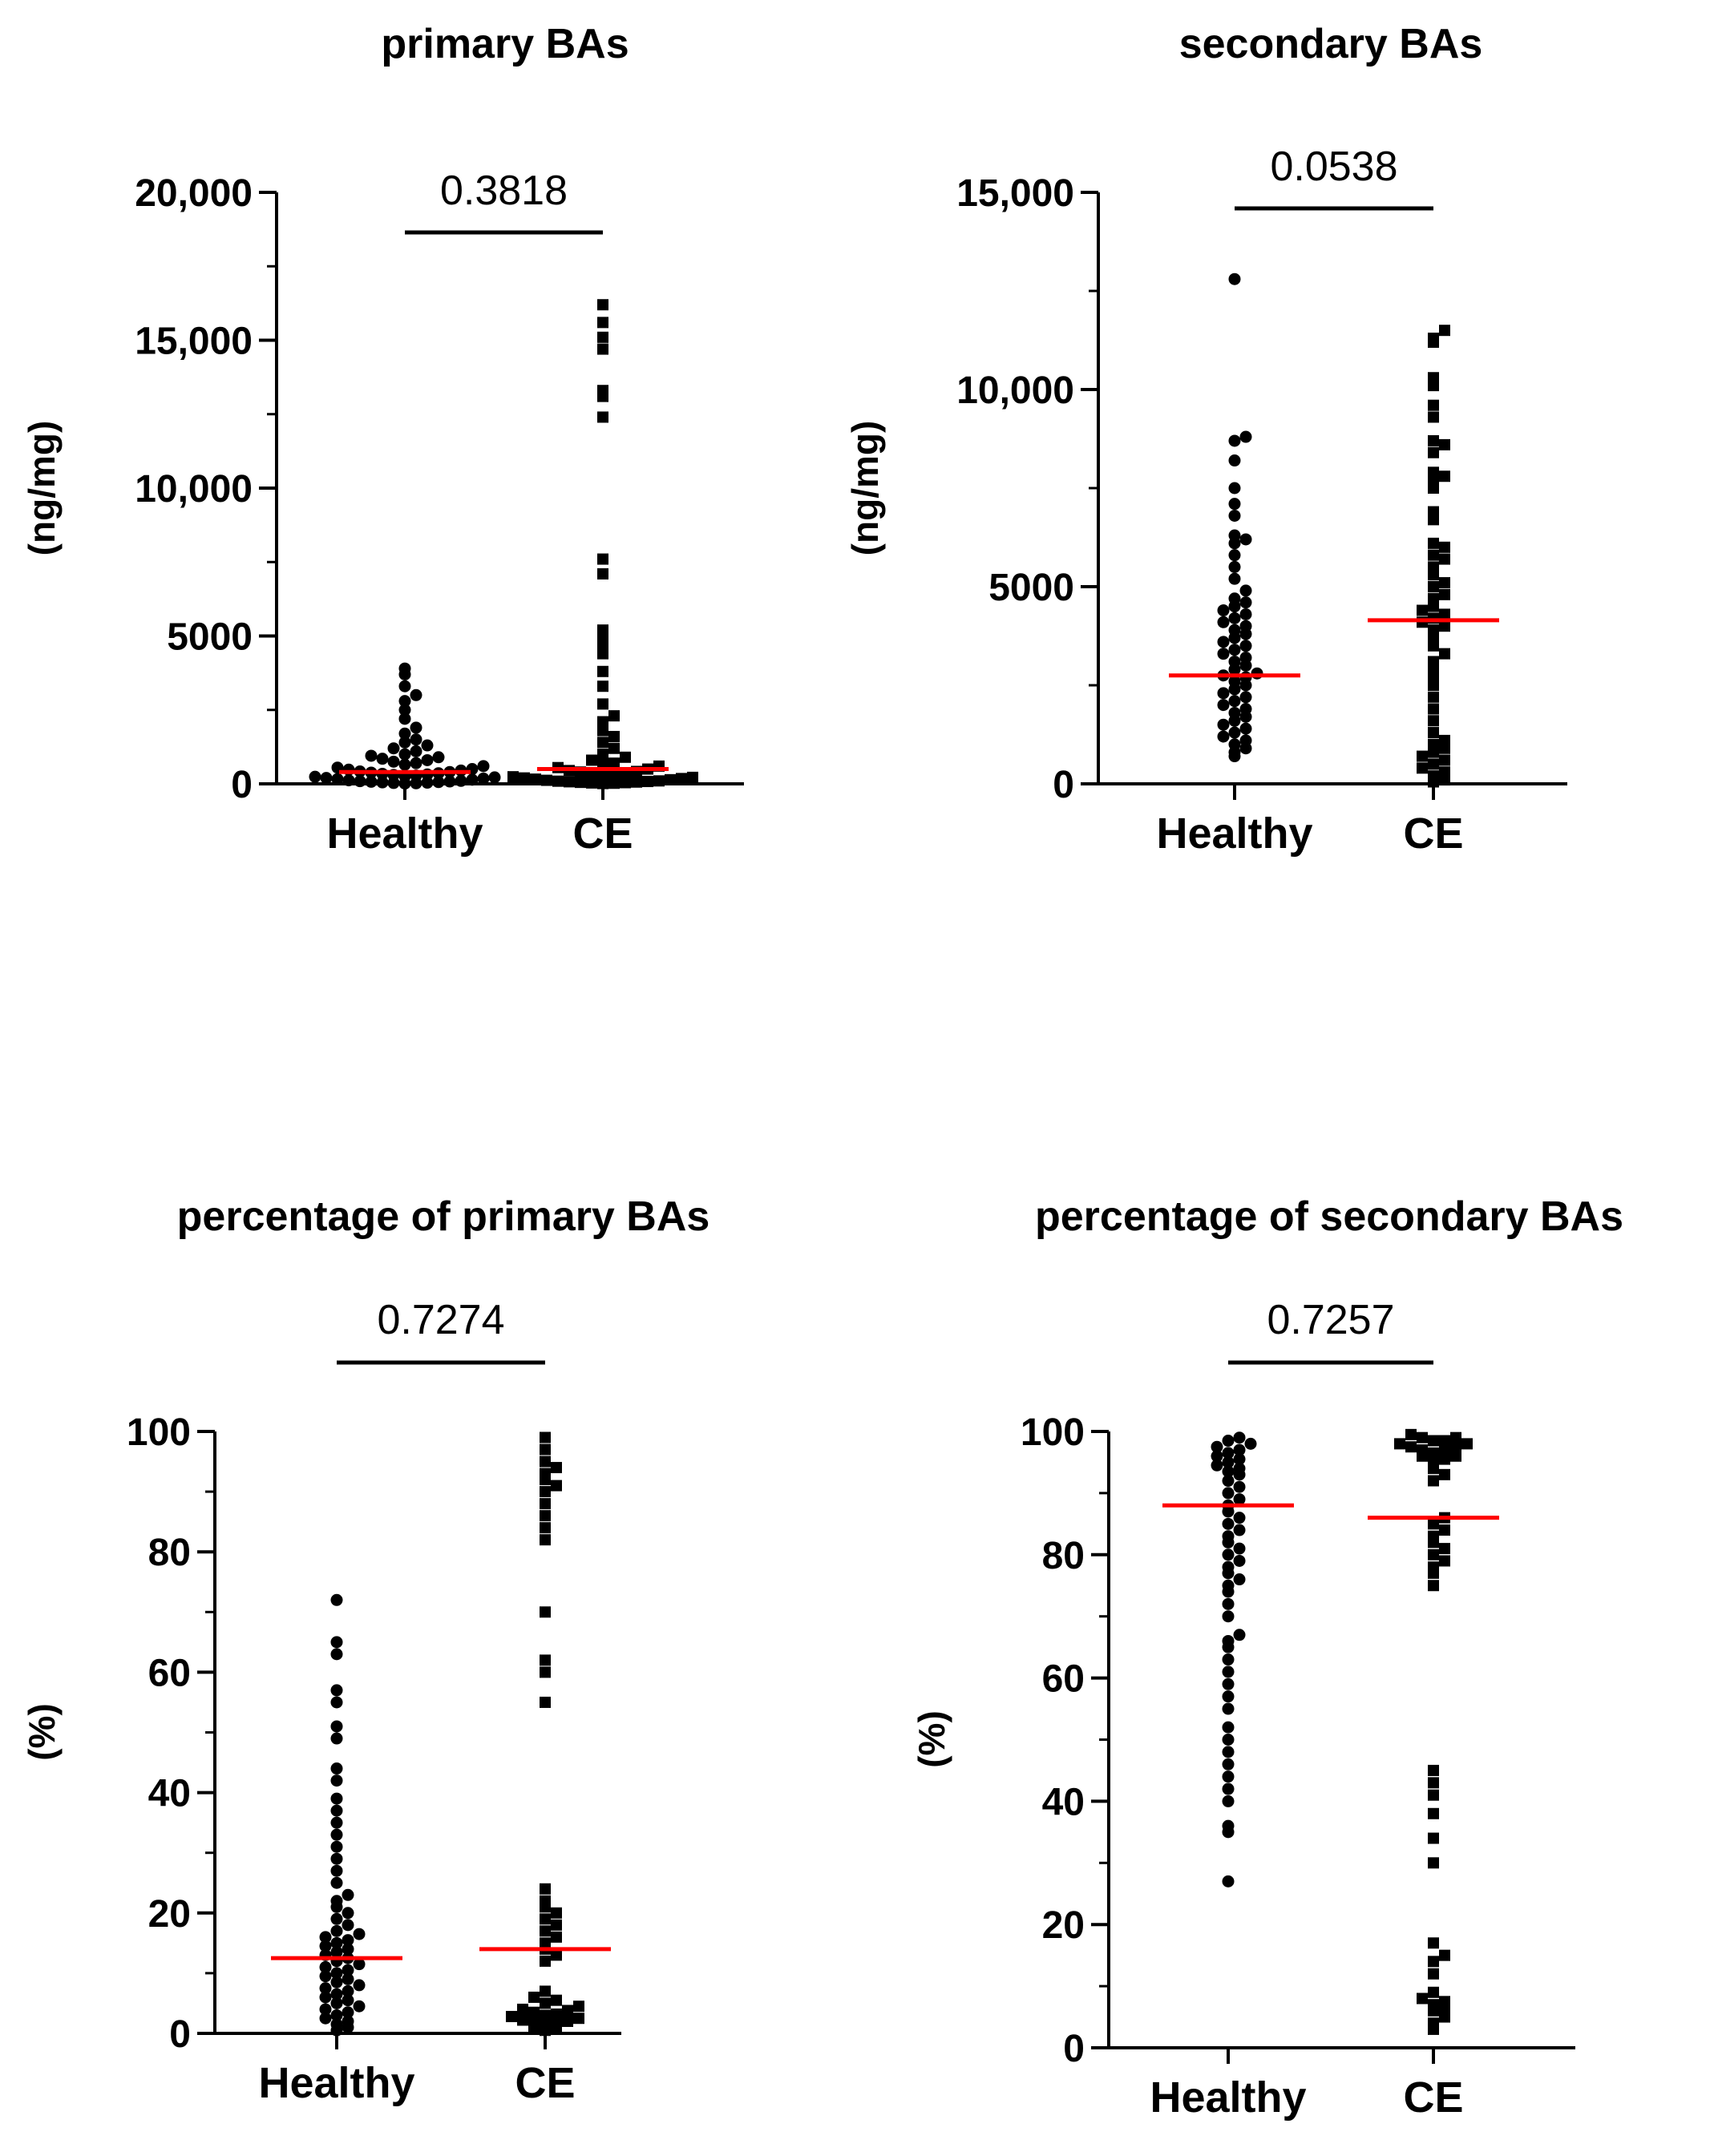  I want to click on chart4-category-label: CE, so click(1433, 2097).